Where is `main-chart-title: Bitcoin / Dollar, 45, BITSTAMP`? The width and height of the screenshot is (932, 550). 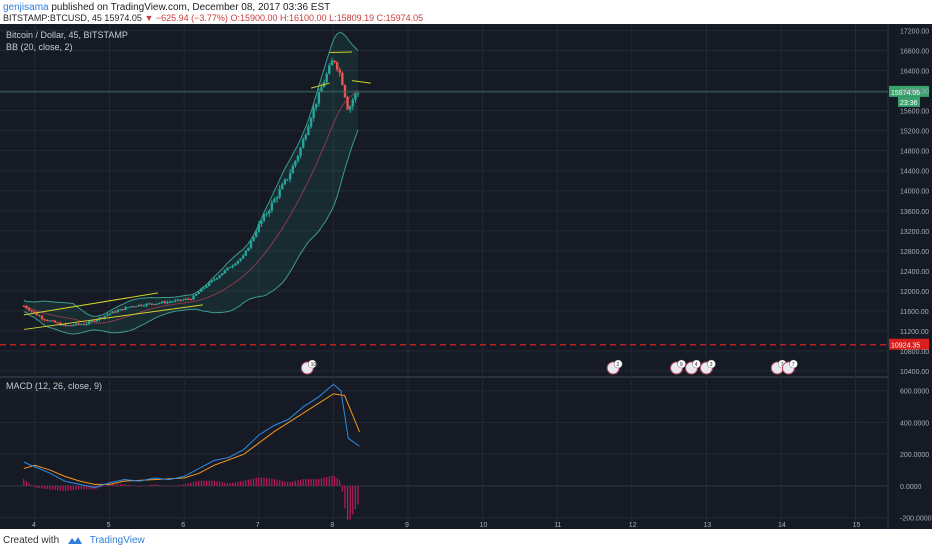 main-chart-title: Bitcoin / Dollar, 45, BITSTAMP is located at coordinates (67, 35).